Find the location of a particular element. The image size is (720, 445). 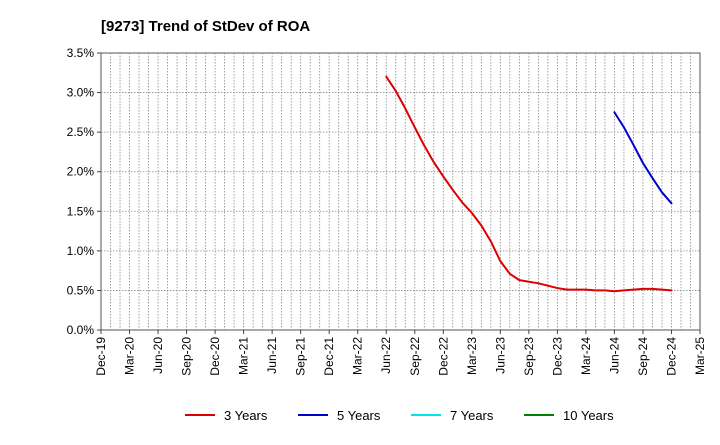

x-tick-label: Mar-23 is located at coordinates (472, 356).